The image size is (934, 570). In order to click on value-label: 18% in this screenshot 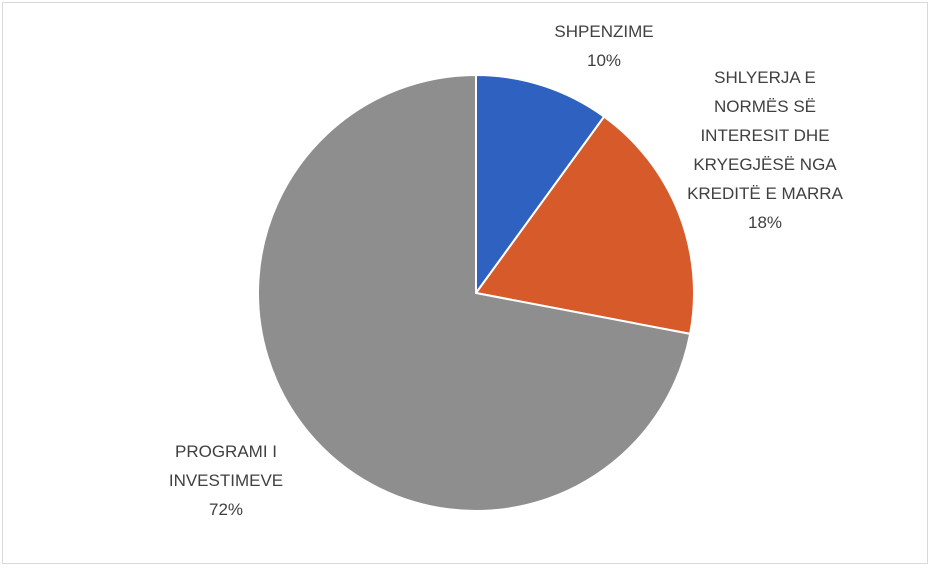, I will do `click(765, 222)`.